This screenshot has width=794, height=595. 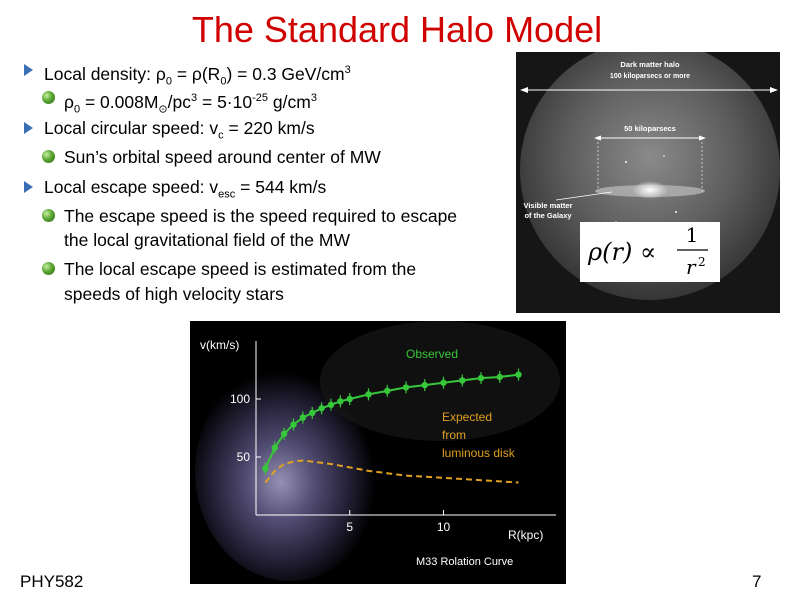 I want to click on bullet-escape-speed: Local escape speed: vesc = 544 km/s, so click(x=185, y=189).